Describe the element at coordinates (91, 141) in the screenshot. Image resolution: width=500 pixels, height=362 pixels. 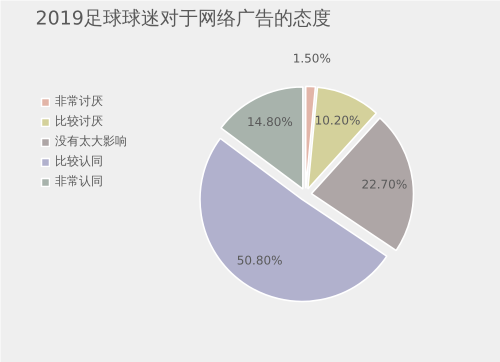
I see `legend-label: 没有太大影响` at that location.